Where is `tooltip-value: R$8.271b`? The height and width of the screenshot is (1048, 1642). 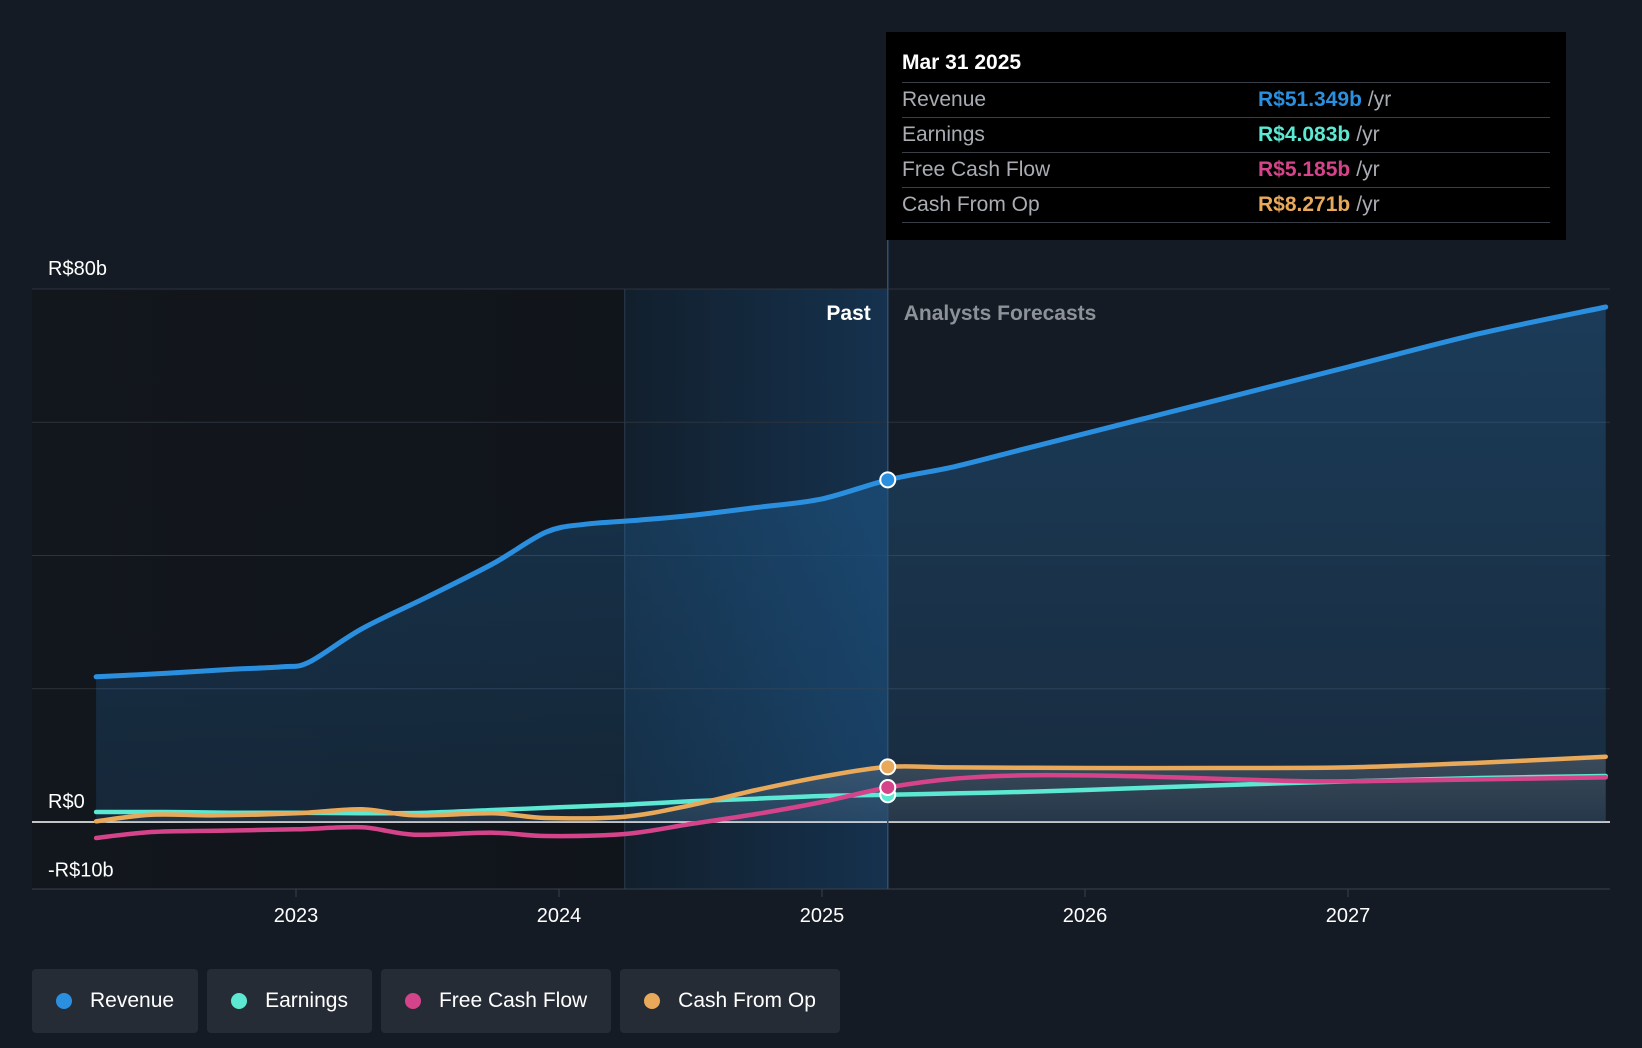 tooltip-value: R$8.271b is located at coordinates (1304, 204).